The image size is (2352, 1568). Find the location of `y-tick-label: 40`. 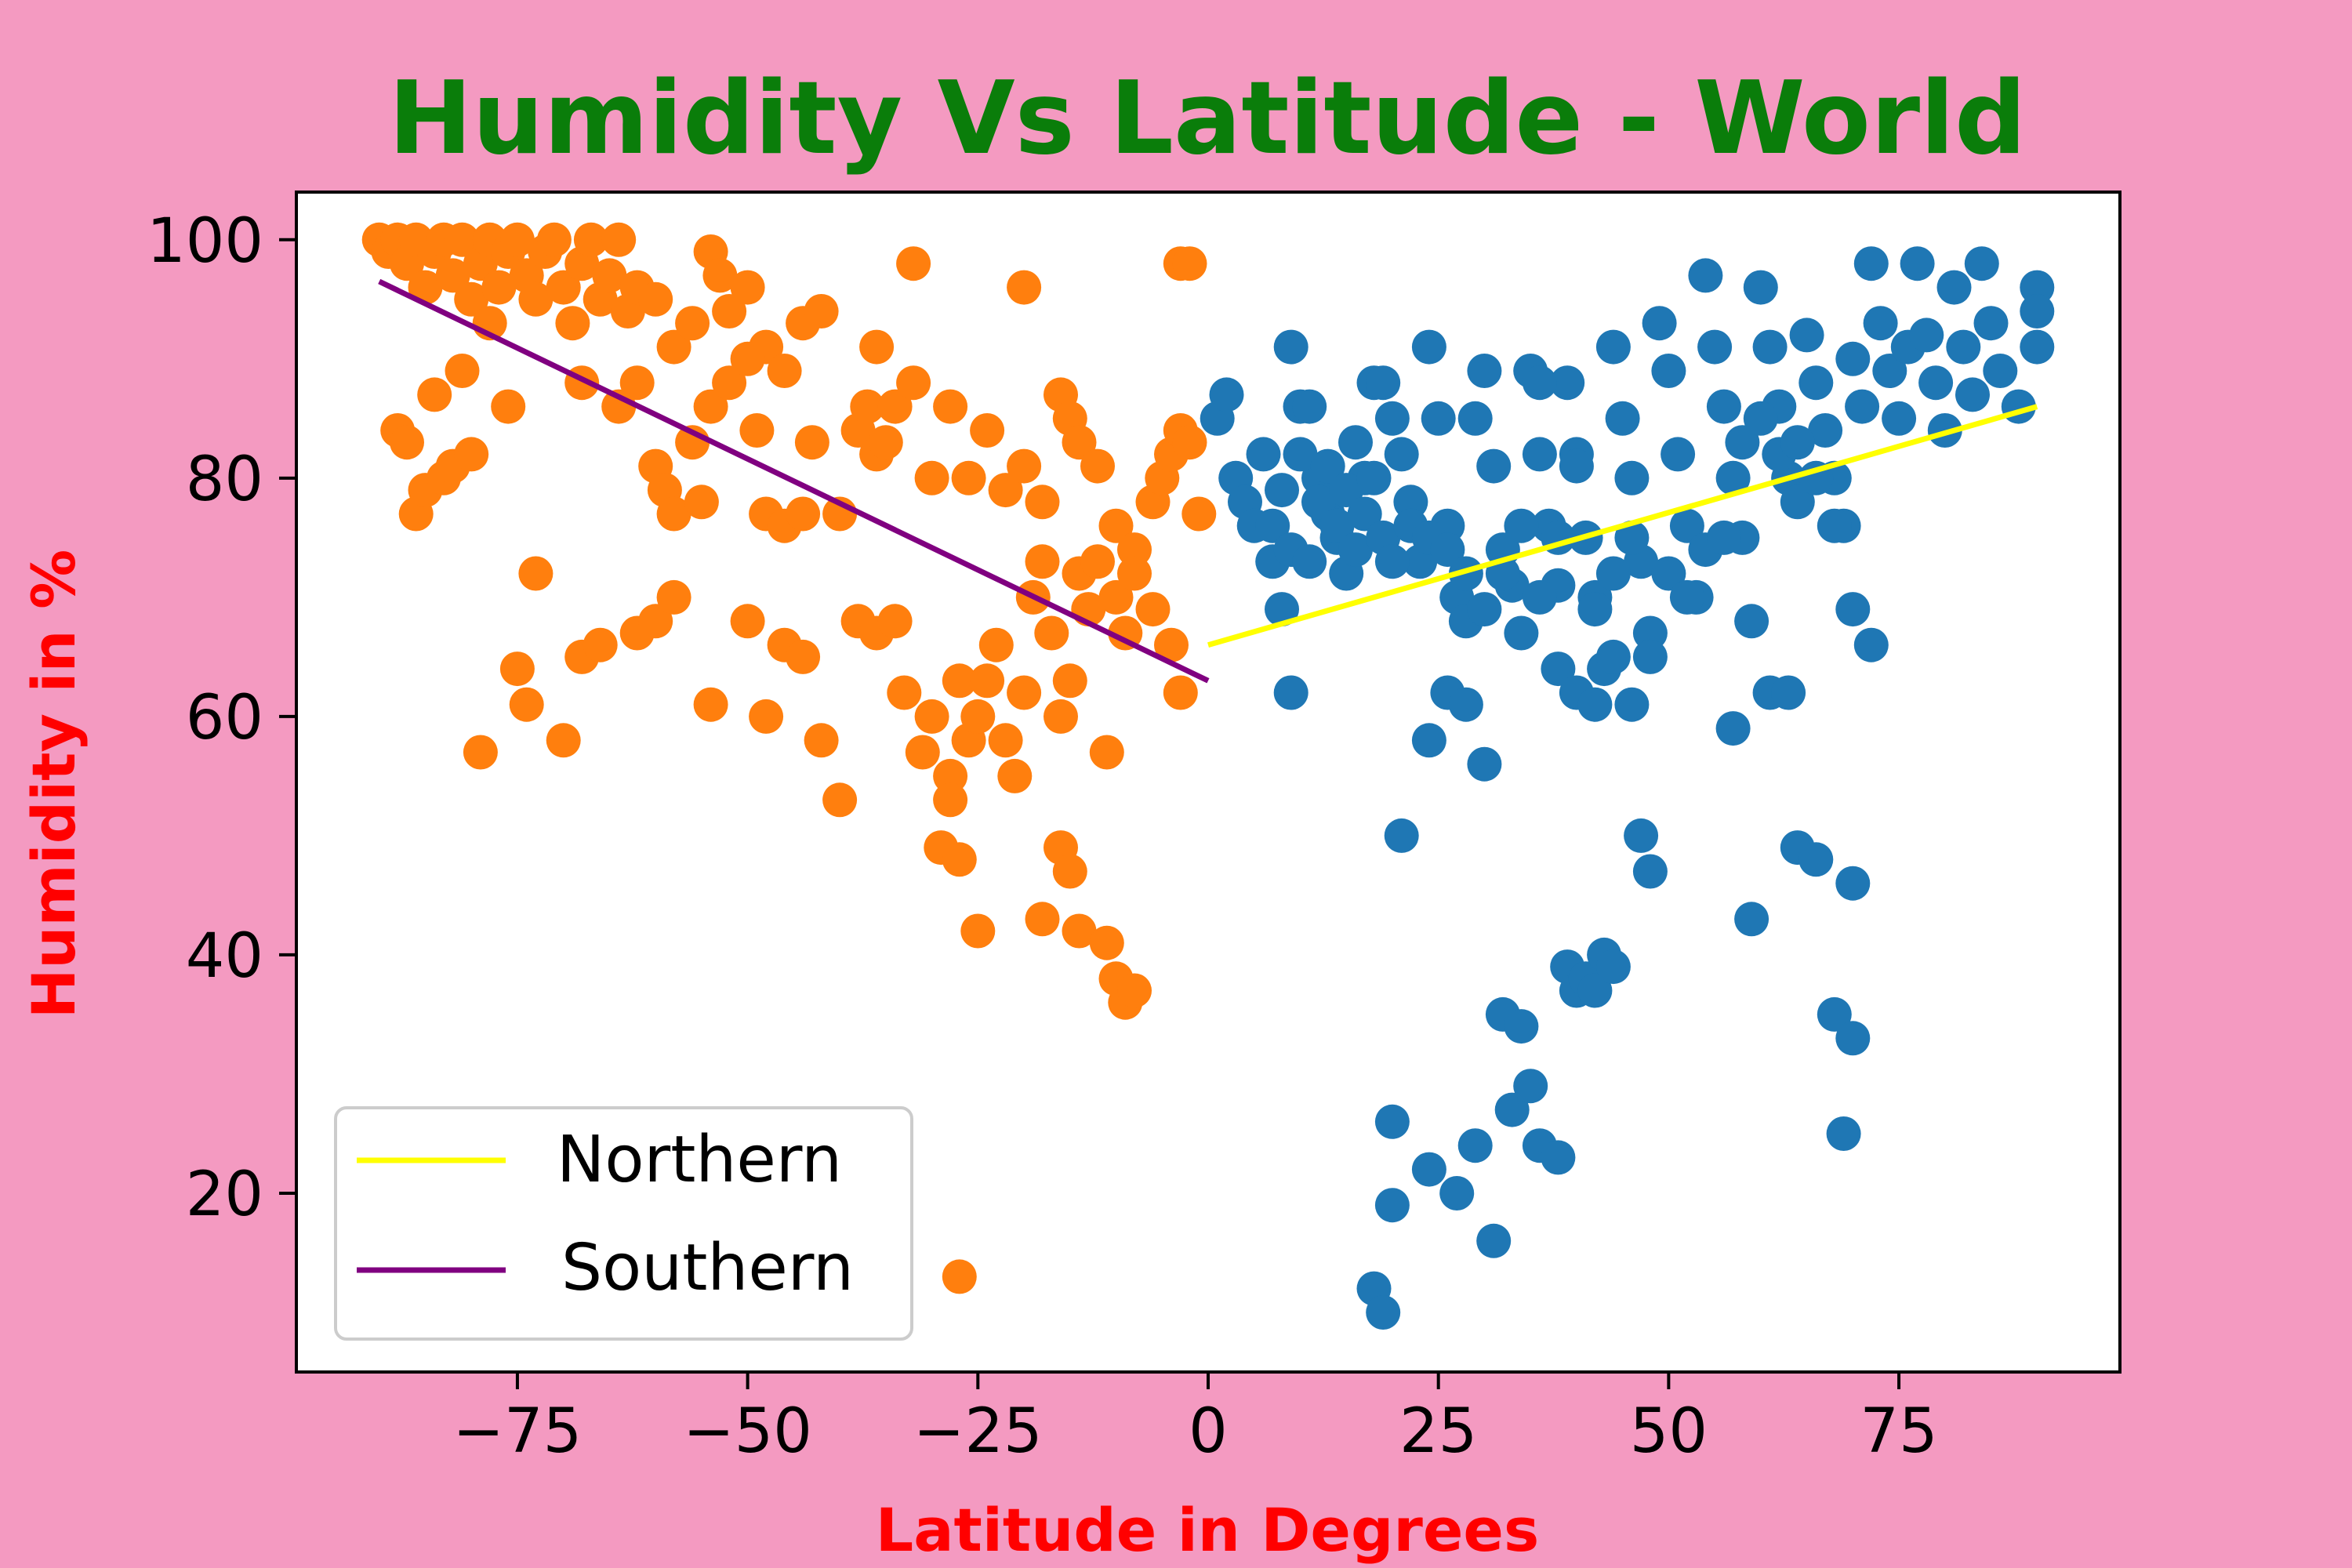

y-tick-label: 40 is located at coordinates (224, 957).